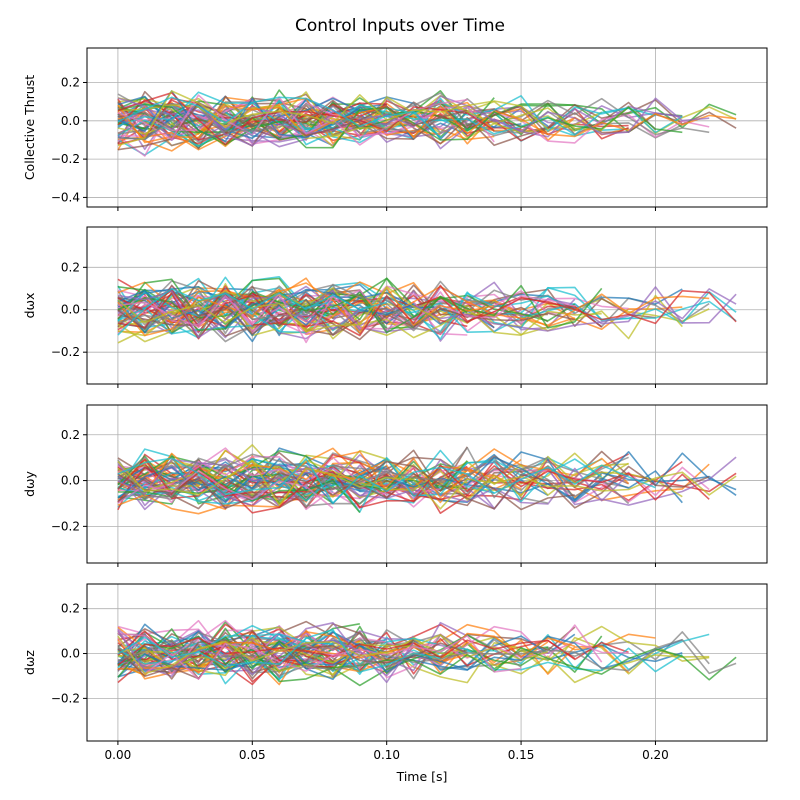  What do you see at coordinates (655, 755) in the screenshot?
I see `x-tick-label: 0.20` at bounding box center [655, 755].